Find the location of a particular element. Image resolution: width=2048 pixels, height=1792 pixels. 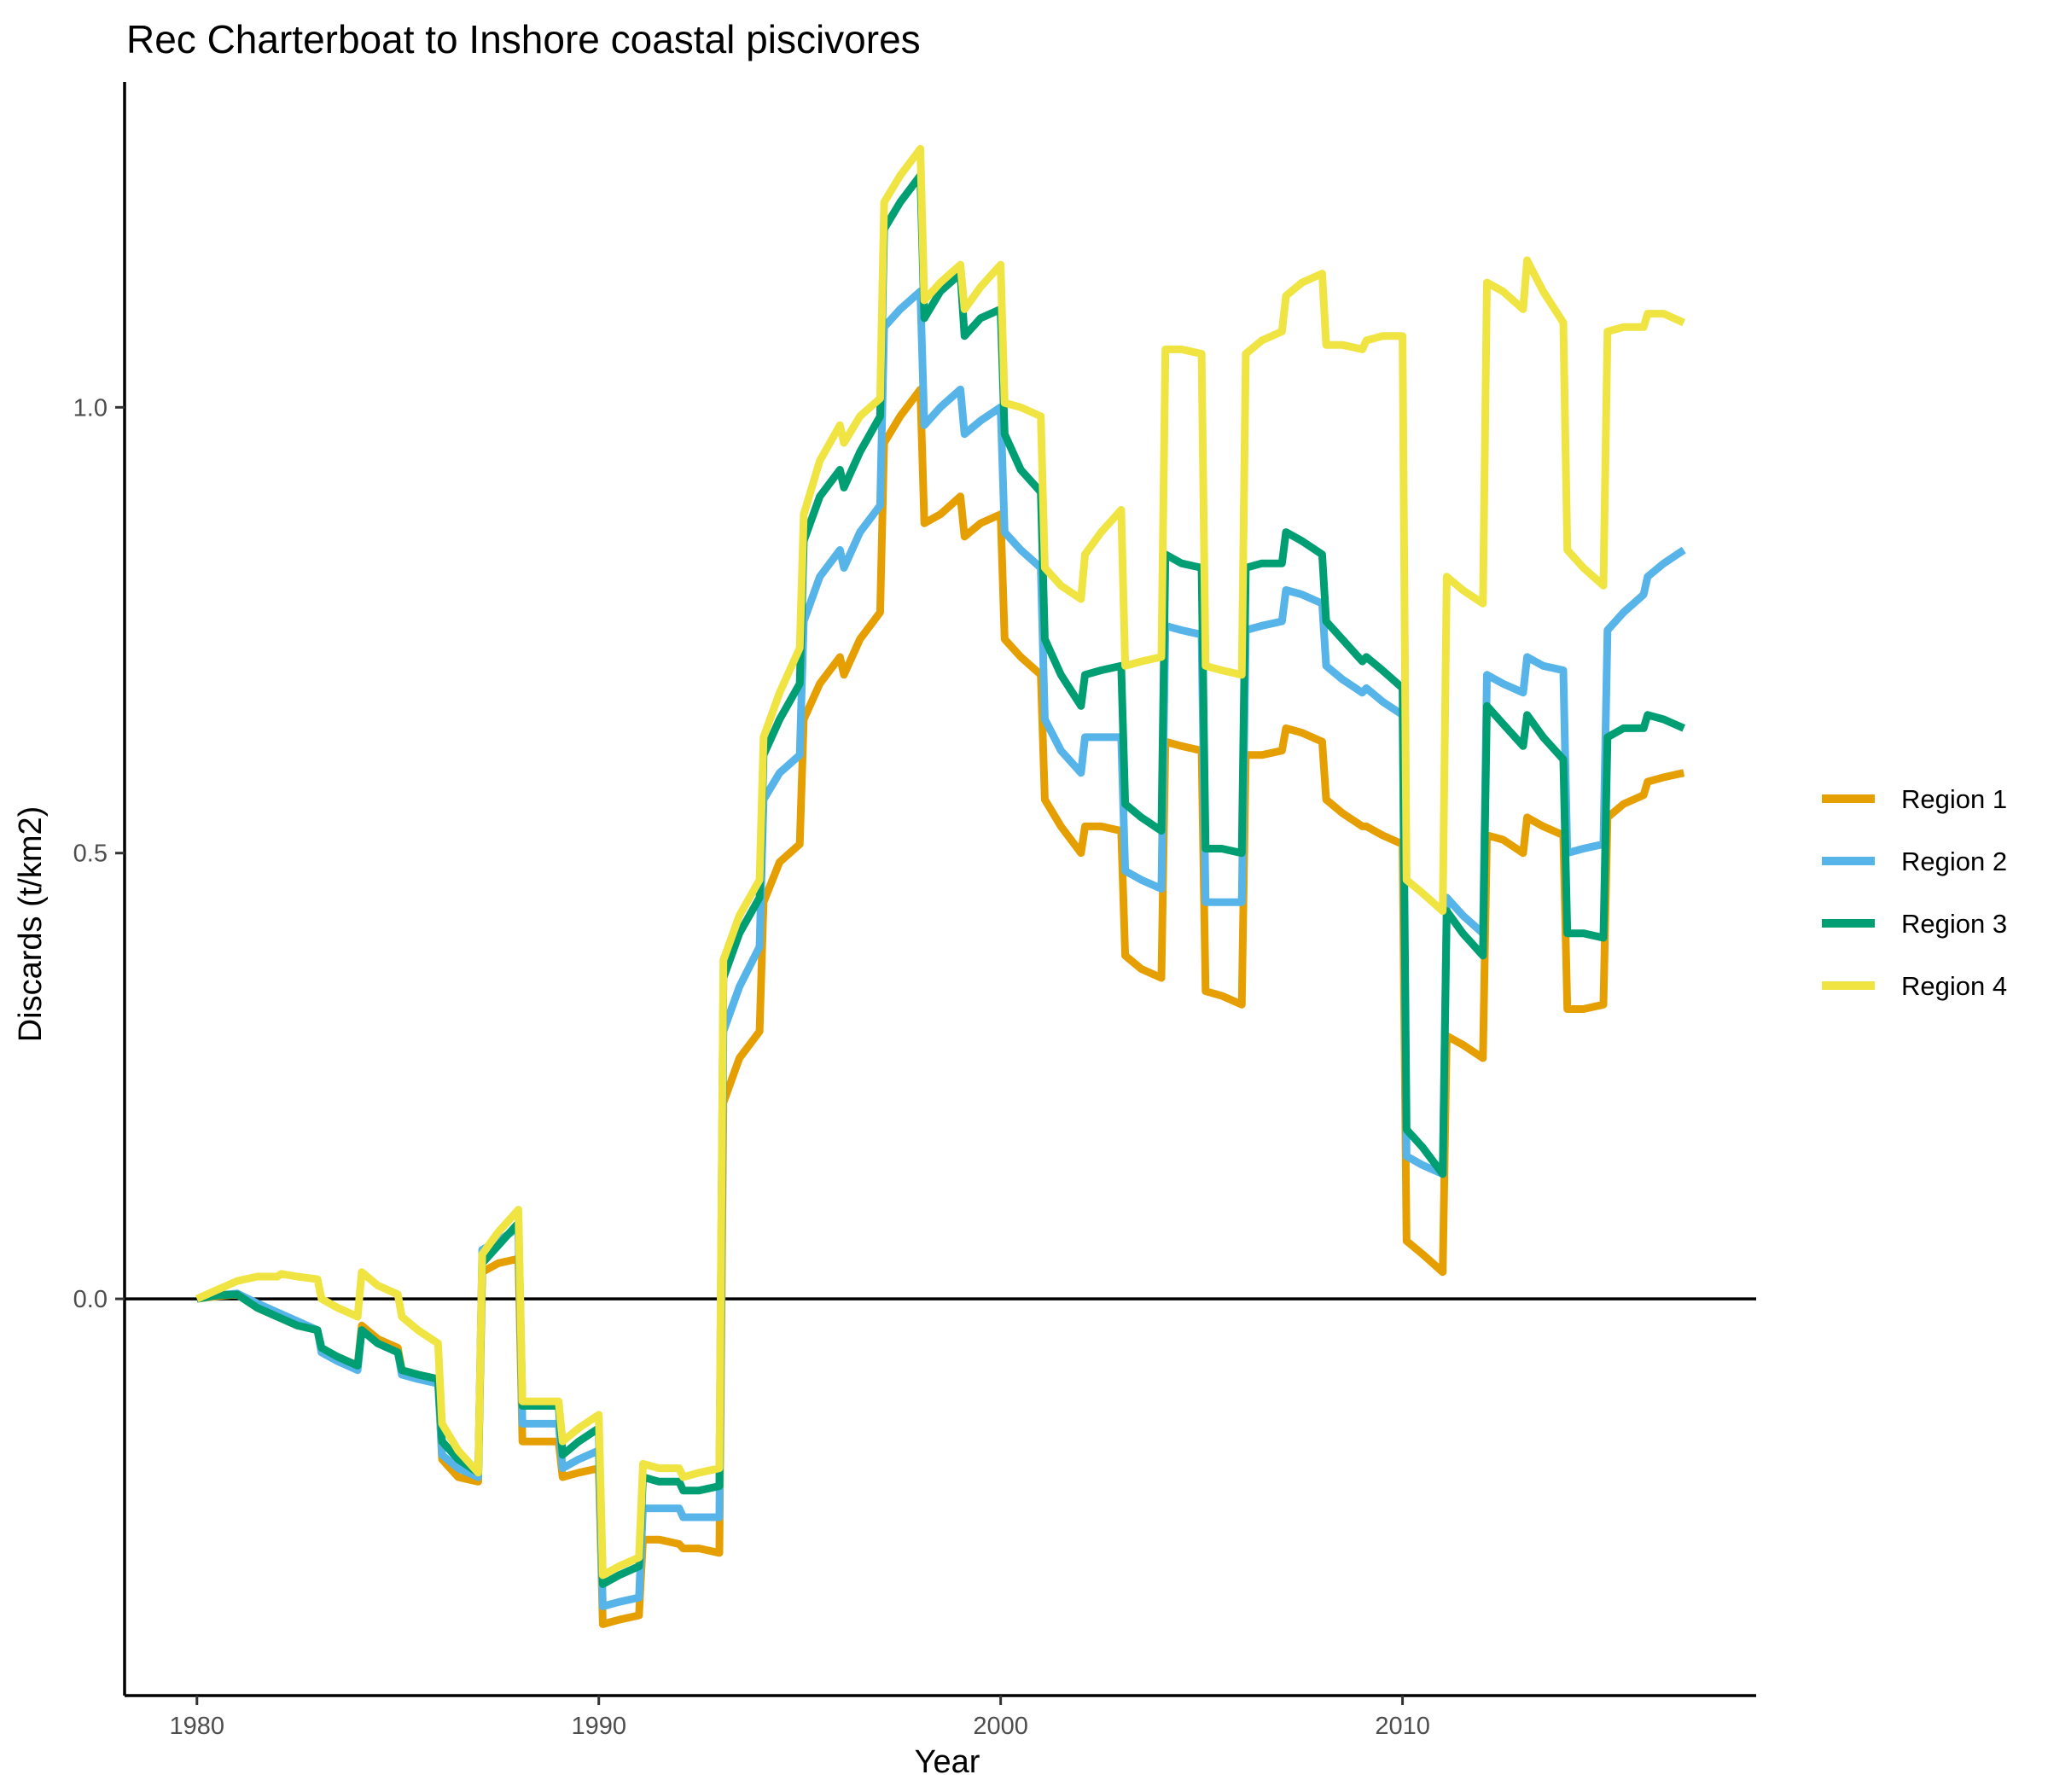

x-axis-ticks: 1980 1990 2000 2010 is located at coordinates (800, 1718).